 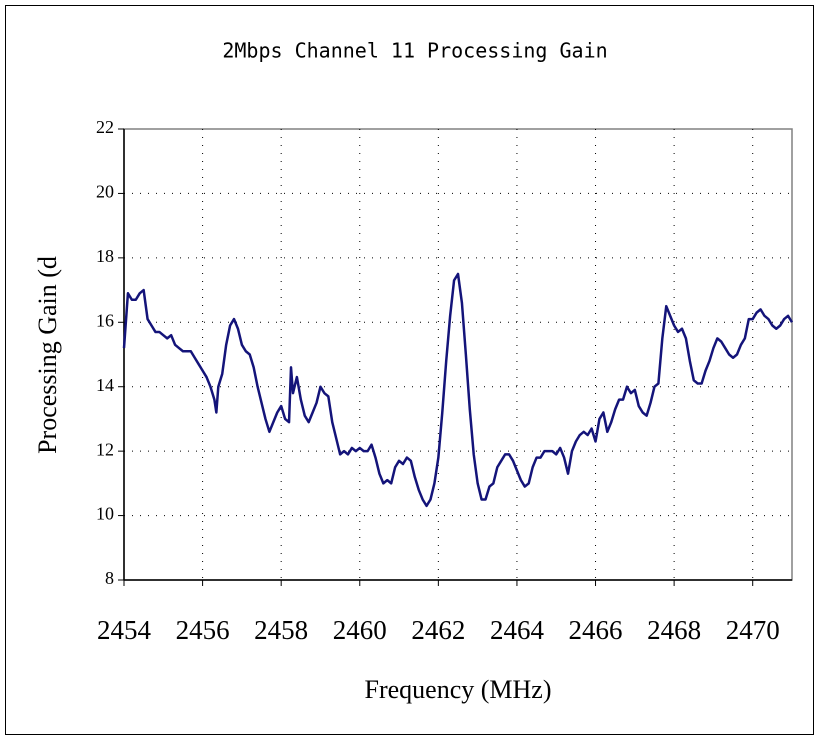 I want to click on x-tick-label: 2466, so click(x=596, y=630).